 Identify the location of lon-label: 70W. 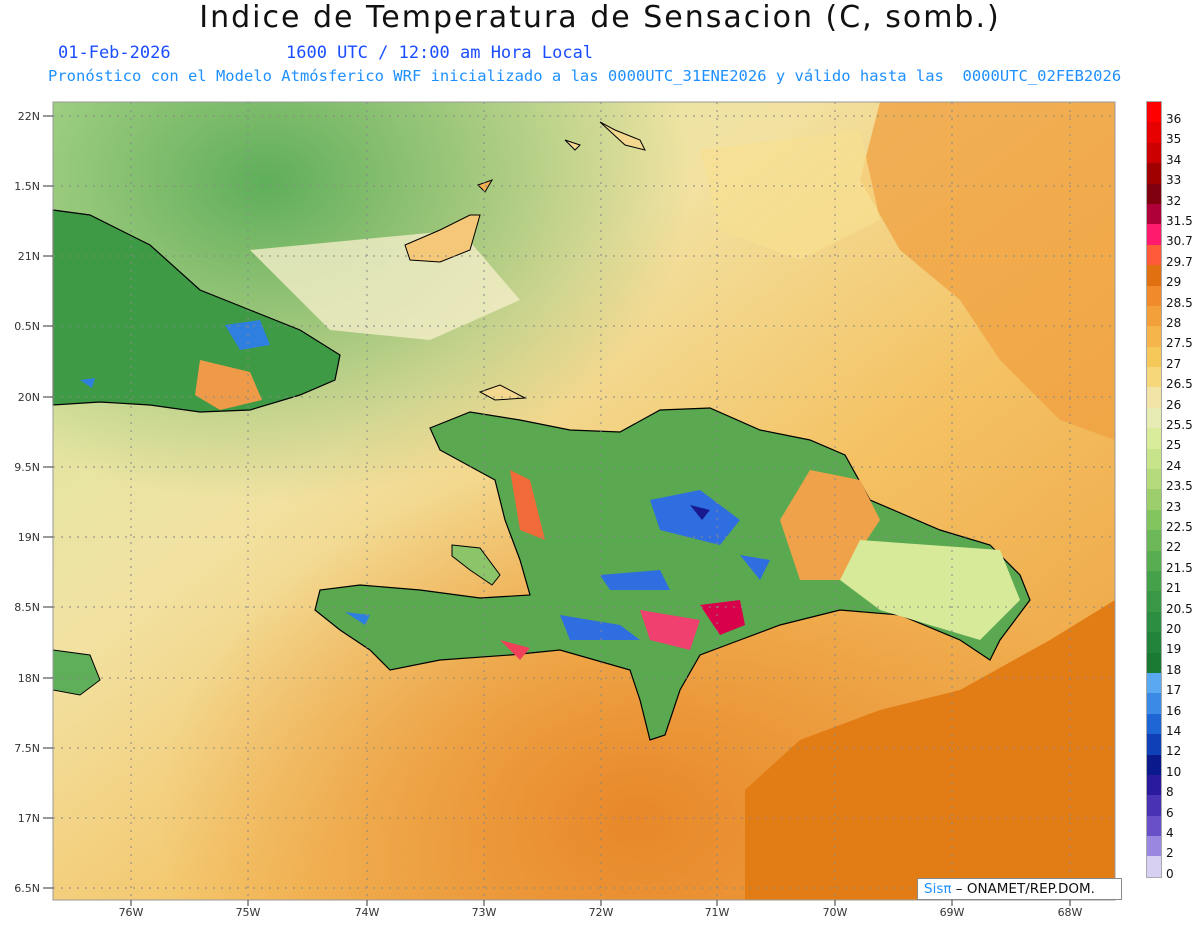
(835, 912).